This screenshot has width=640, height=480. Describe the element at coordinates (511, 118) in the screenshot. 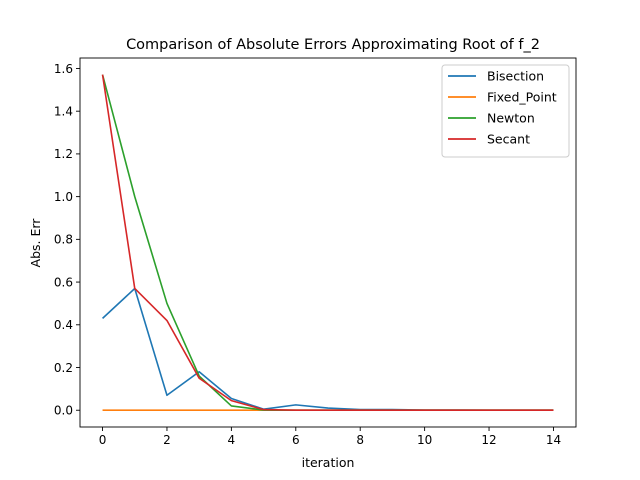

I see `legend-label-newton: Newton` at that location.